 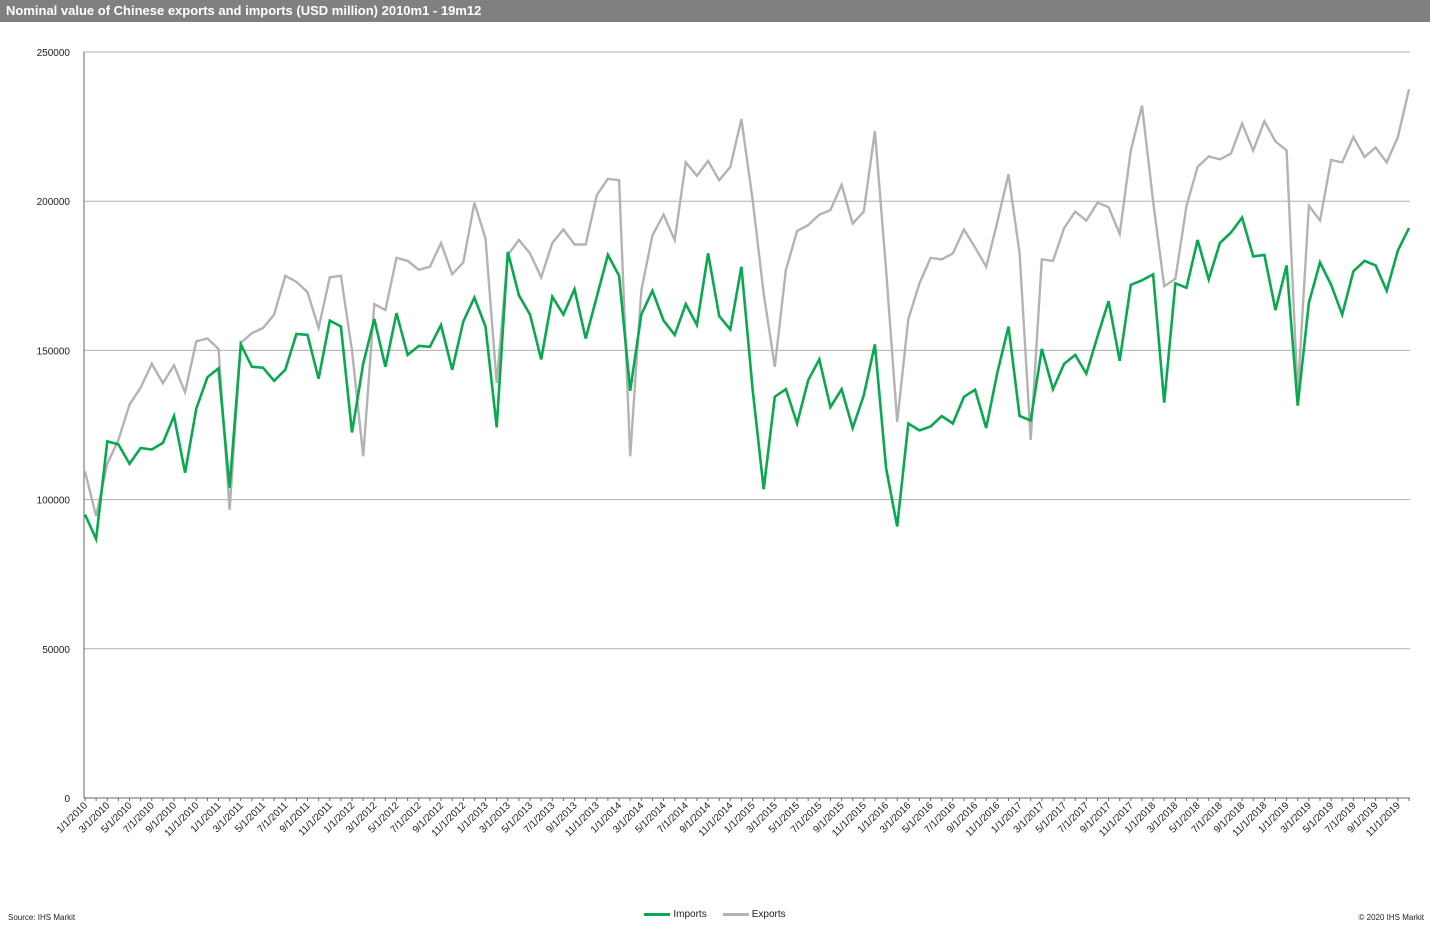 I want to click on legend-label-imports: Imports, so click(x=690, y=914).